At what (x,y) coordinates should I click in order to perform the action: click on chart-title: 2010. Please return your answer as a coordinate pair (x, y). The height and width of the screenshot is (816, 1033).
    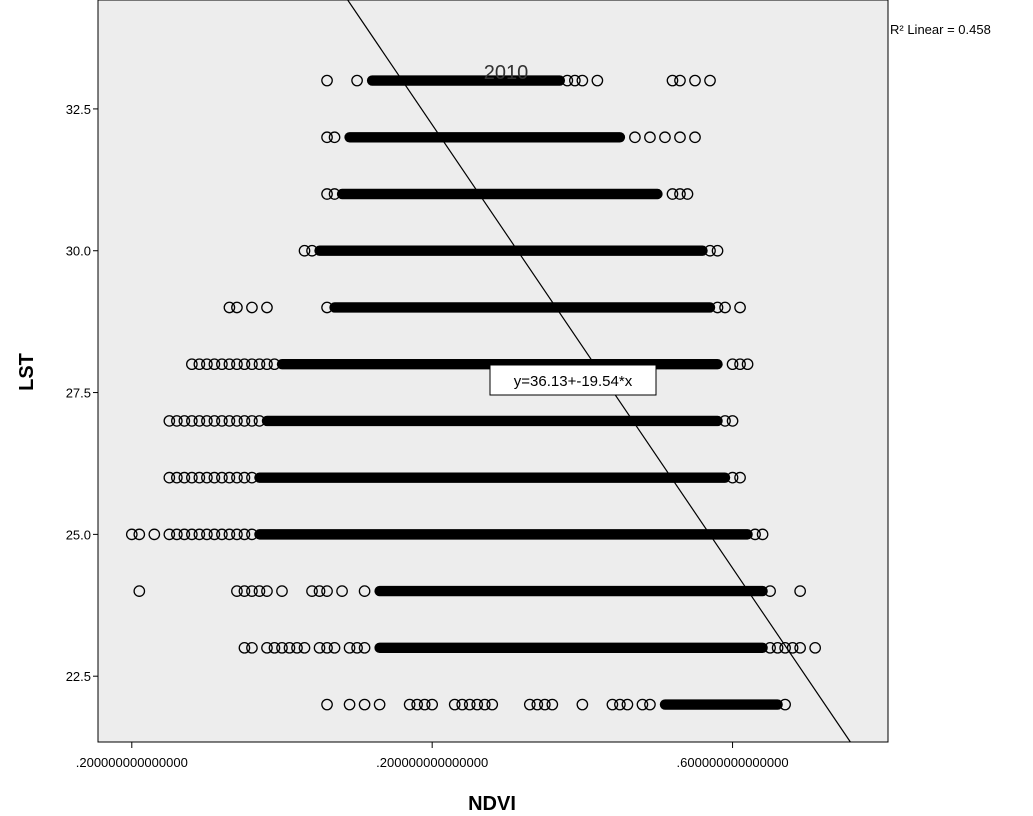
    Looking at the image, I should click on (506, 73).